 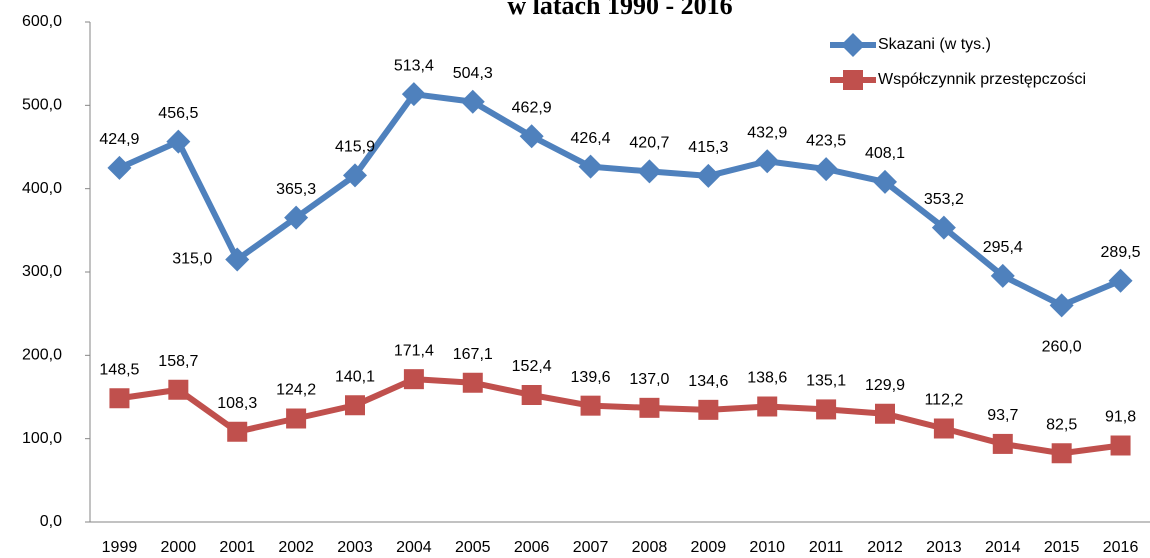 What do you see at coordinates (649, 143) in the screenshot?
I see `data-label: 420,7` at bounding box center [649, 143].